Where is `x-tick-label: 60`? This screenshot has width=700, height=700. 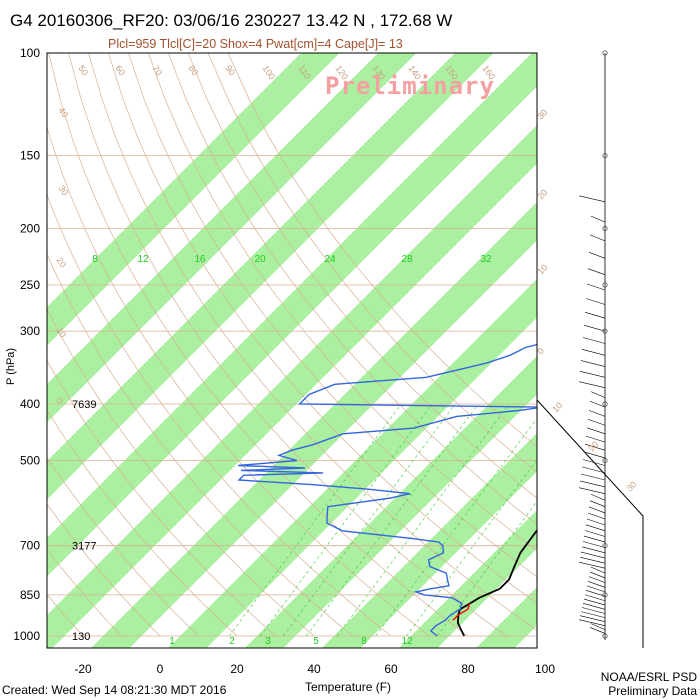 x-tick-label: 60 is located at coordinates (391, 669).